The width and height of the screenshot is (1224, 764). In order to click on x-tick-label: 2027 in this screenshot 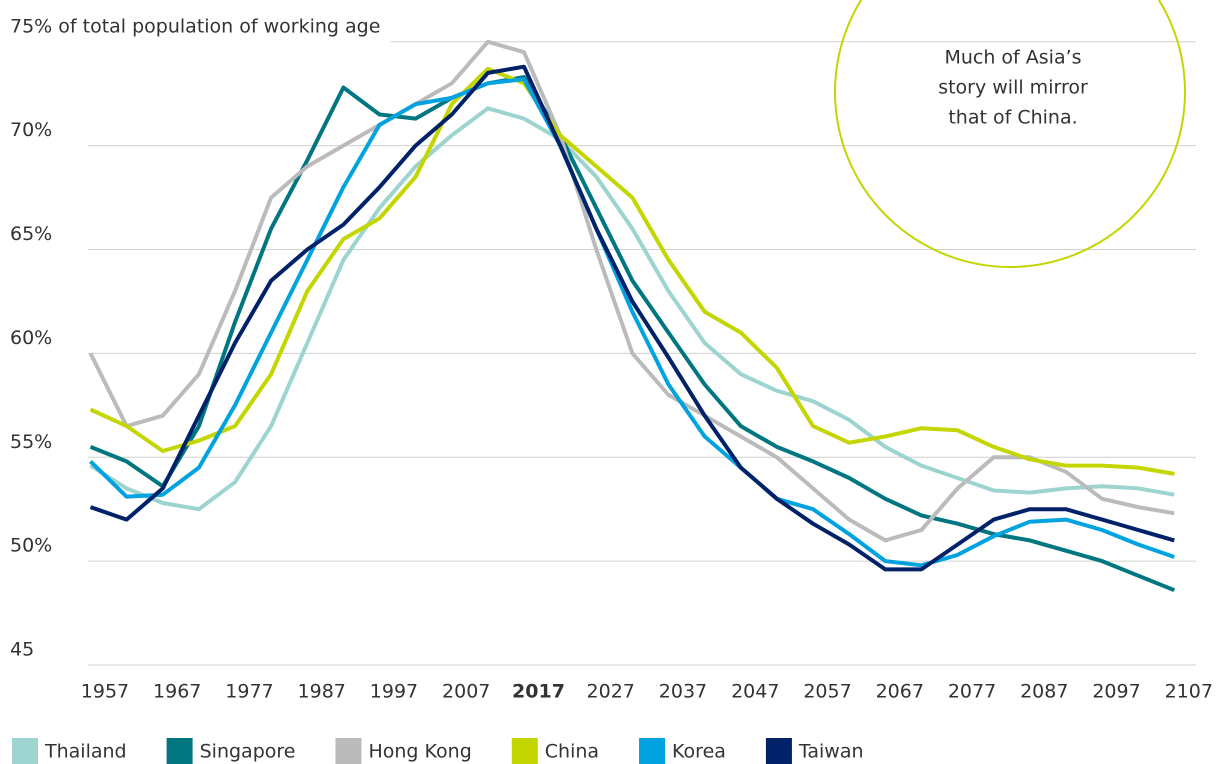, I will do `click(611, 692)`.